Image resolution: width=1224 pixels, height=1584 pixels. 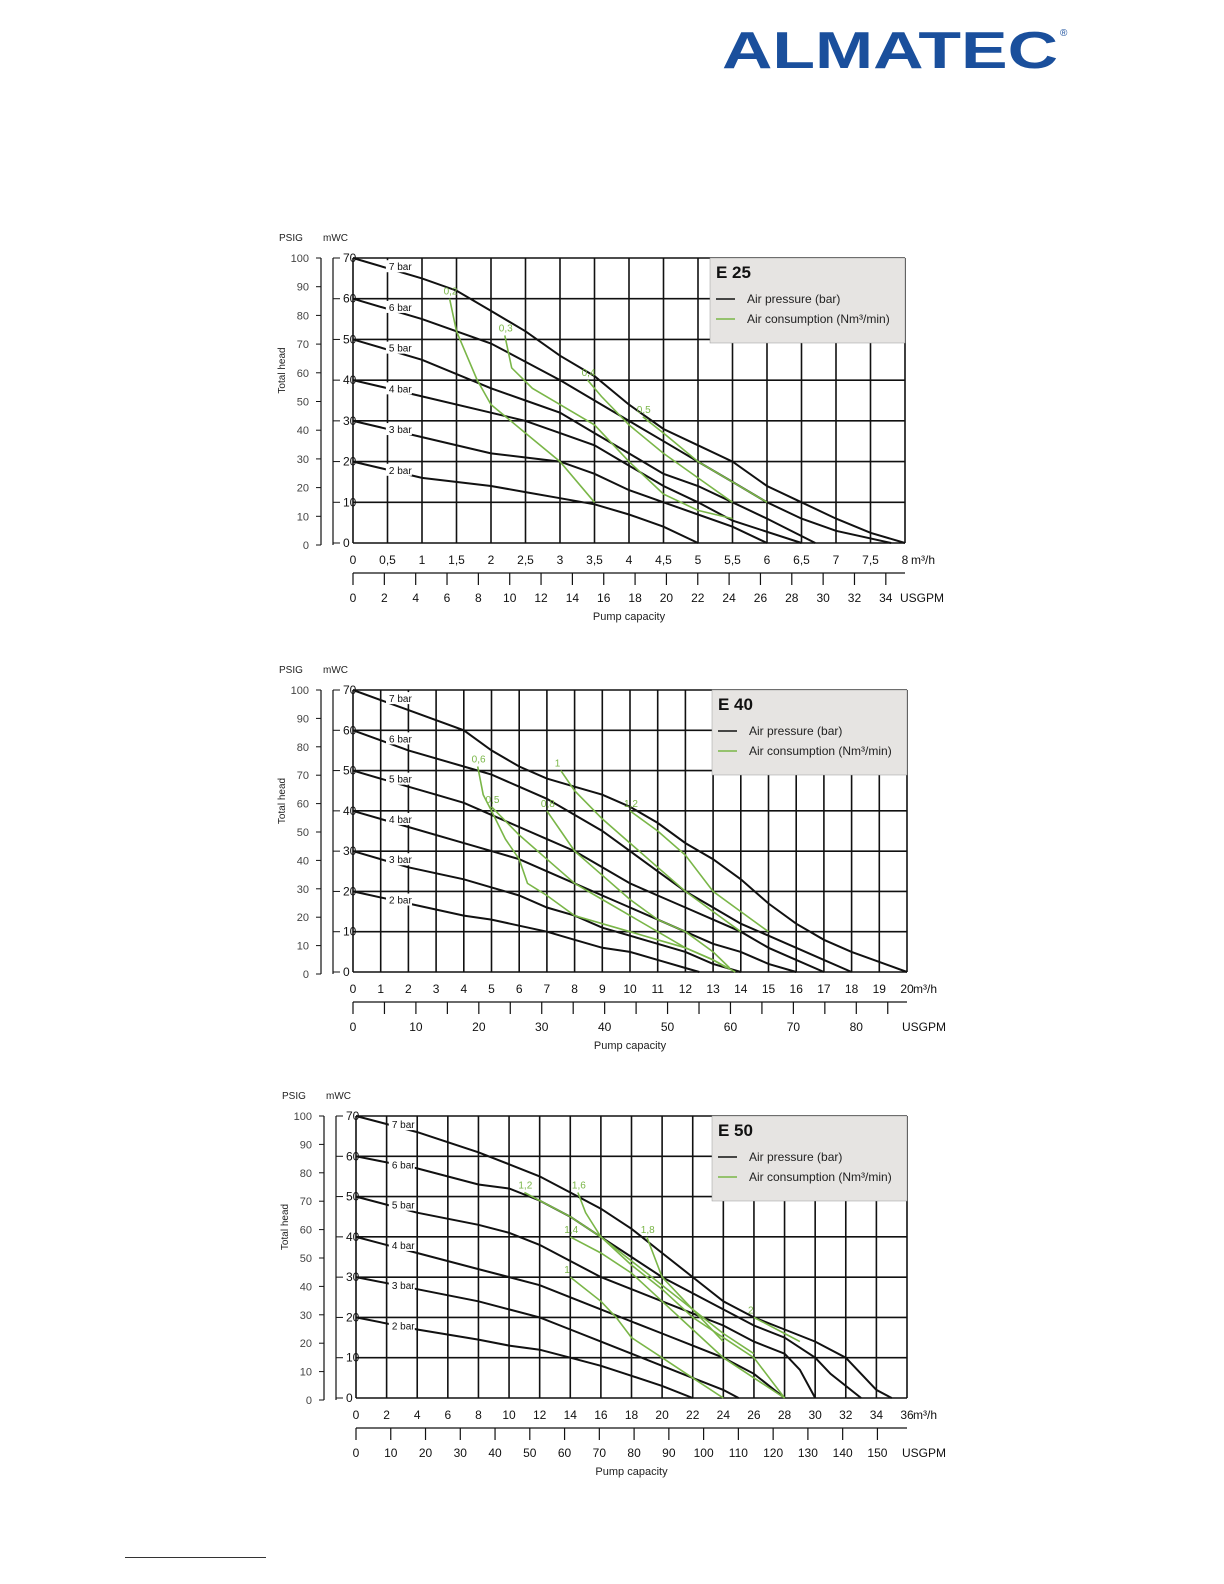 What do you see at coordinates (735, 704) in the screenshot?
I see `chart-title: E 40` at bounding box center [735, 704].